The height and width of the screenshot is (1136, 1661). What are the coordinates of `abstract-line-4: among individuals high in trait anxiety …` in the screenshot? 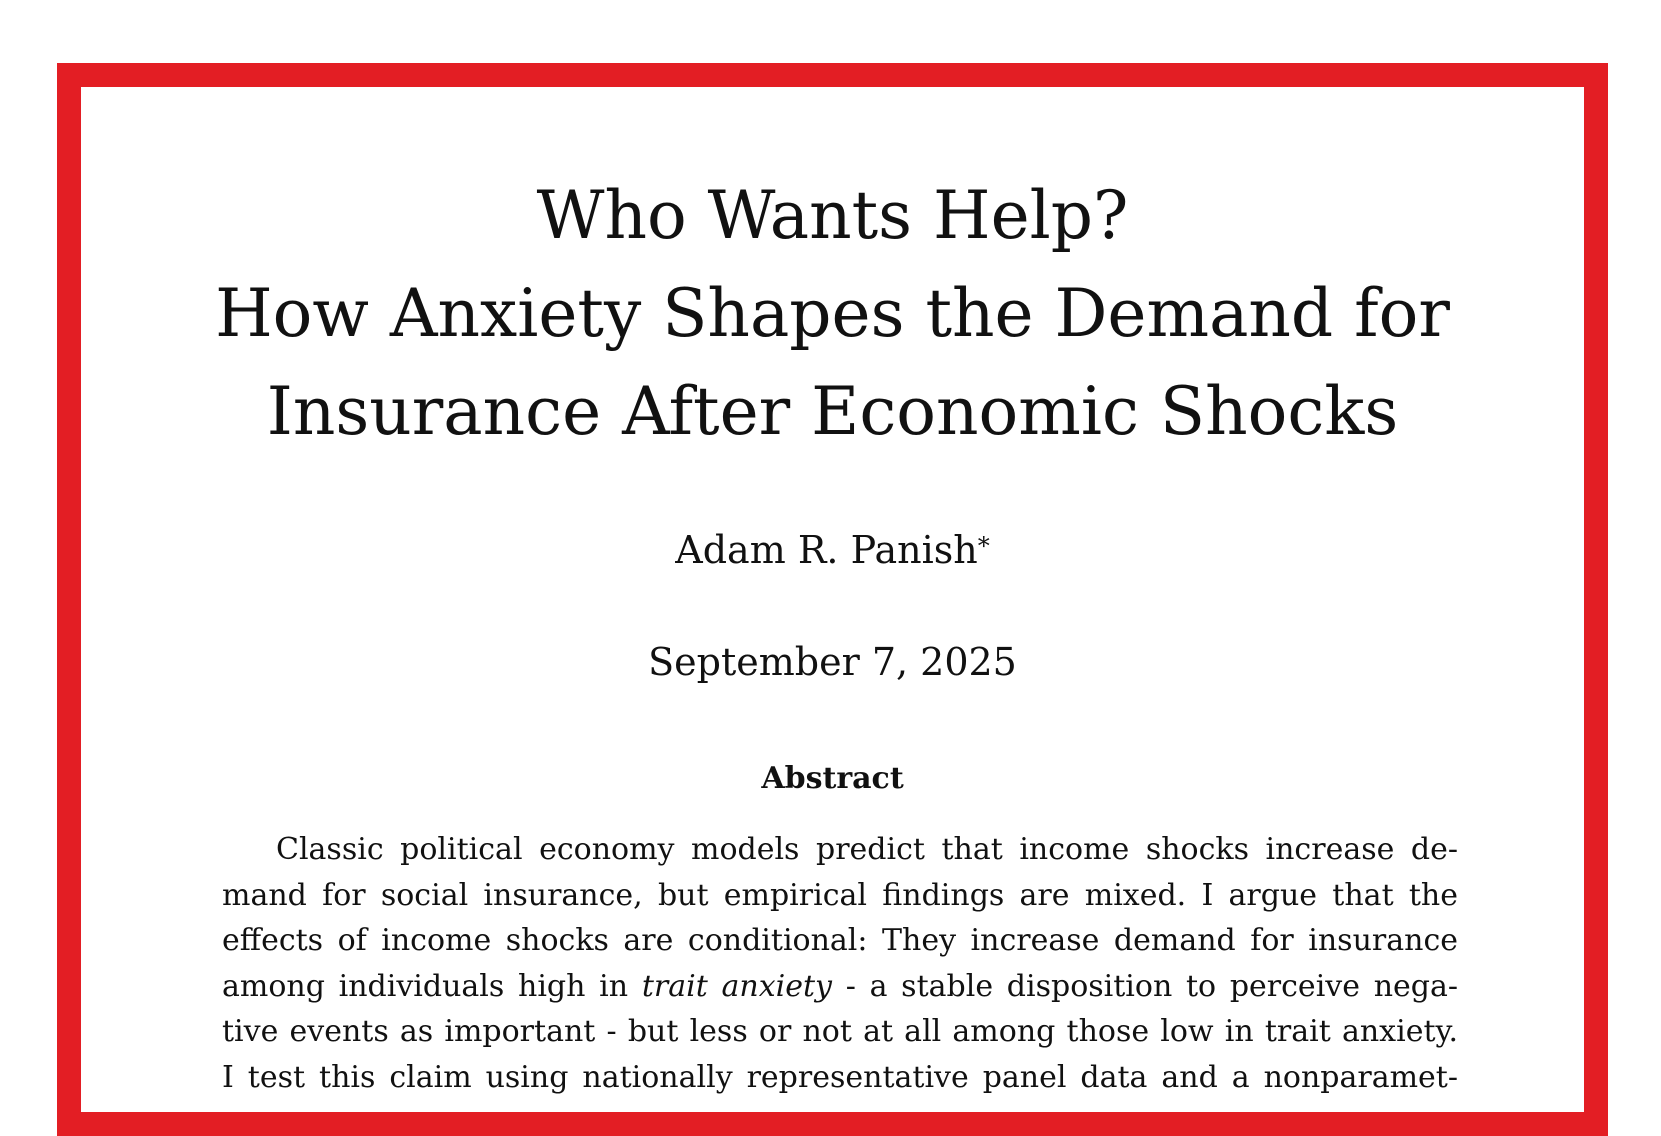 It's located at (840, 987).